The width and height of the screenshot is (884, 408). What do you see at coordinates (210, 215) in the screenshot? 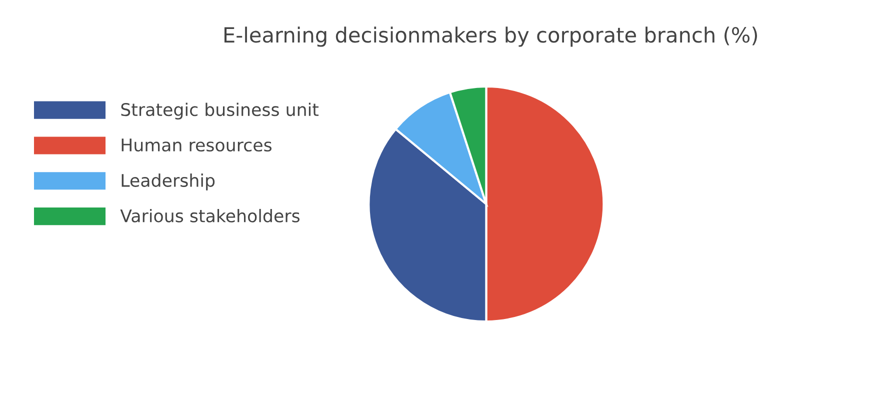
I see `legend-label: Various stakeholders` at bounding box center [210, 215].